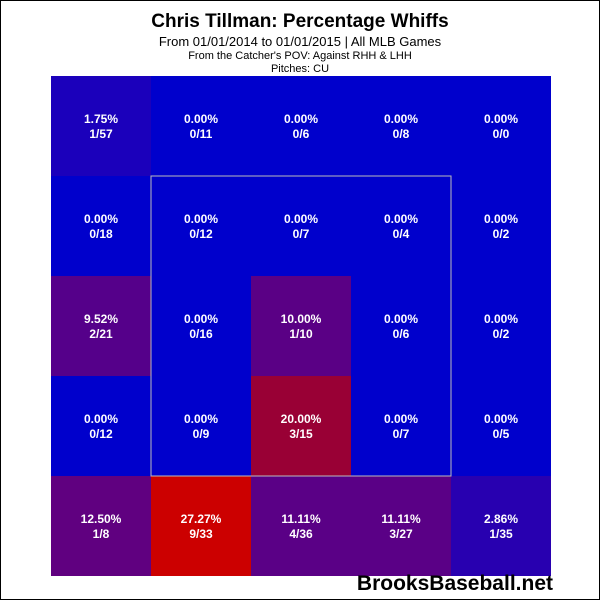  What do you see at coordinates (501, 534) in the screenshot?
I see `cell-fraction-label: 1/35` at bounding box center [501, 534].